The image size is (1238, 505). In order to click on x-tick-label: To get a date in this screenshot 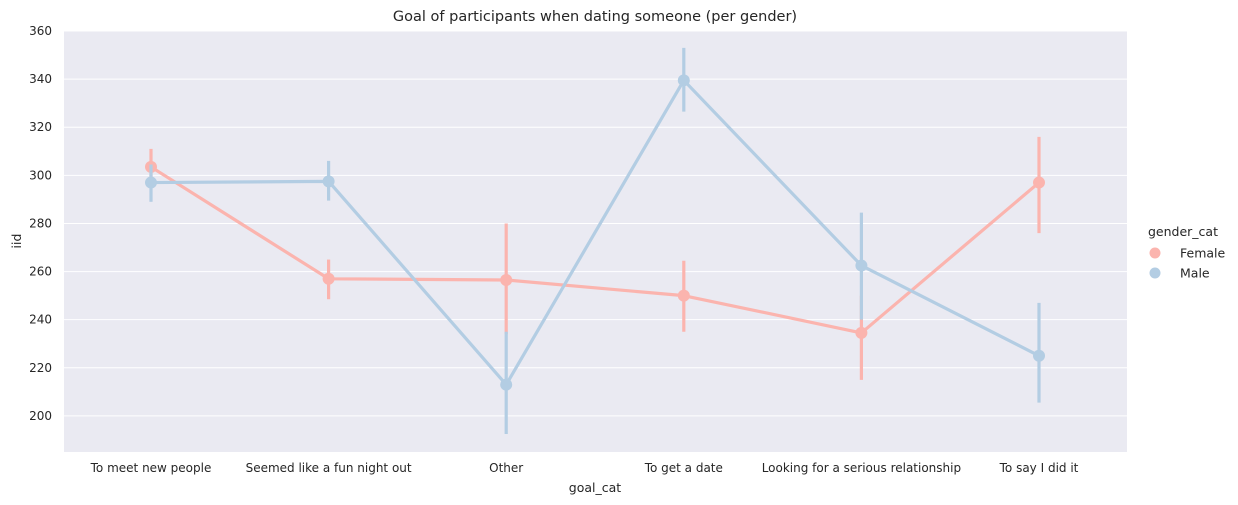, I will do `click(683, 468)`.